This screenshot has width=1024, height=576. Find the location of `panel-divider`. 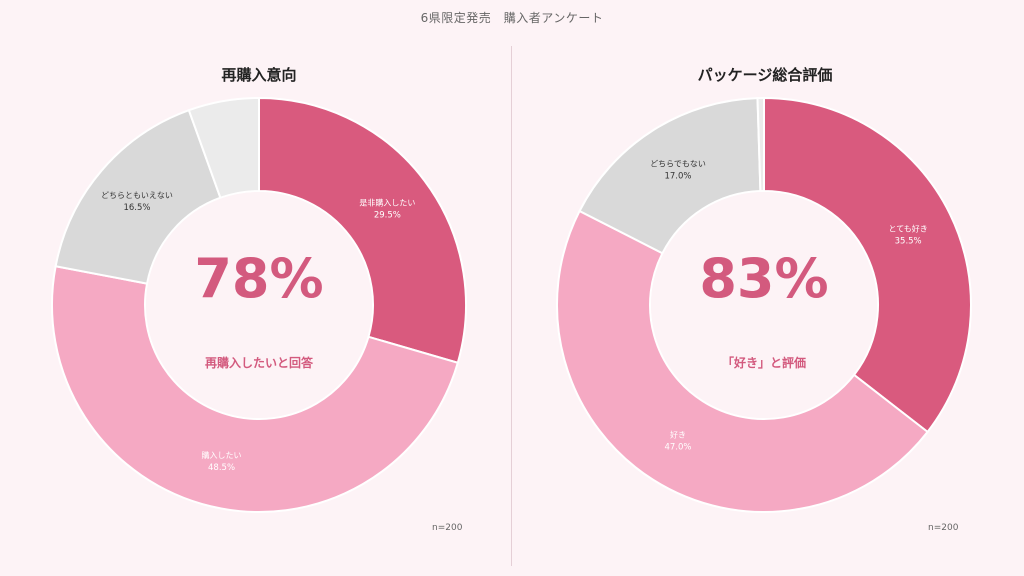

panel-divider is located at coordinates (511, 306).